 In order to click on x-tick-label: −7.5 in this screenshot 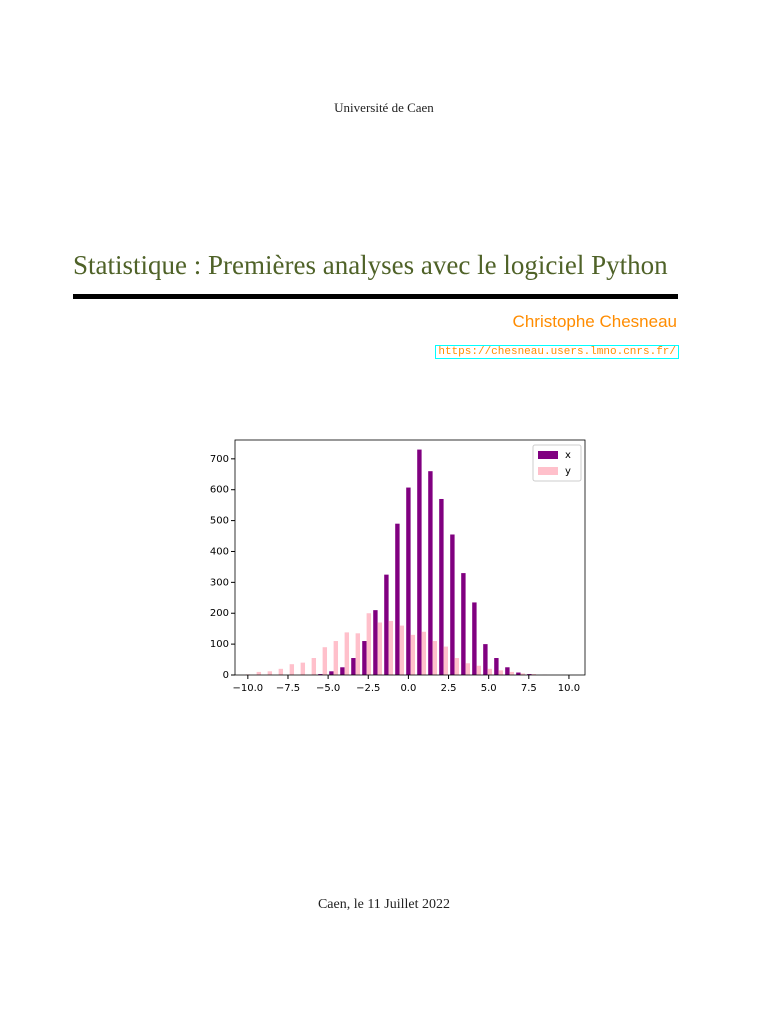, I will do `click(288, 688)`.